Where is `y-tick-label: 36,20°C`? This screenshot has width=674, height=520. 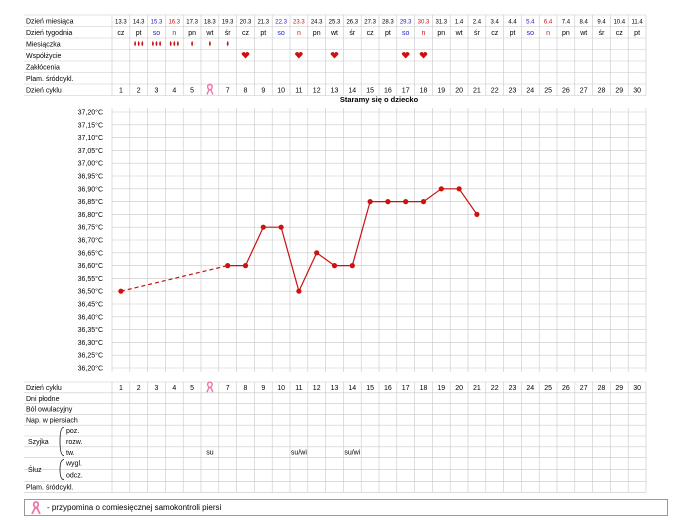 y-tick-label: 36,20°C is located at coordinates (90, 369).